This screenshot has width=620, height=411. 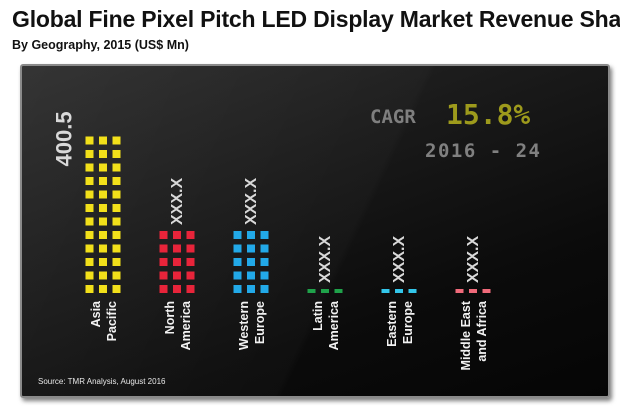 What do you see at coordinates (244, 325) in the screenshot?
I see `category-label: Western` at bounding box center [244, 325].